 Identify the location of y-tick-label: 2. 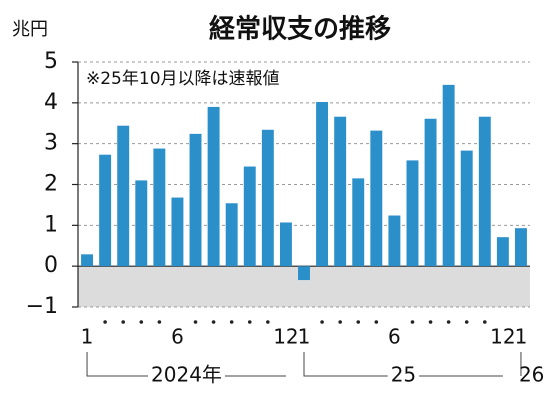
(51, 184).